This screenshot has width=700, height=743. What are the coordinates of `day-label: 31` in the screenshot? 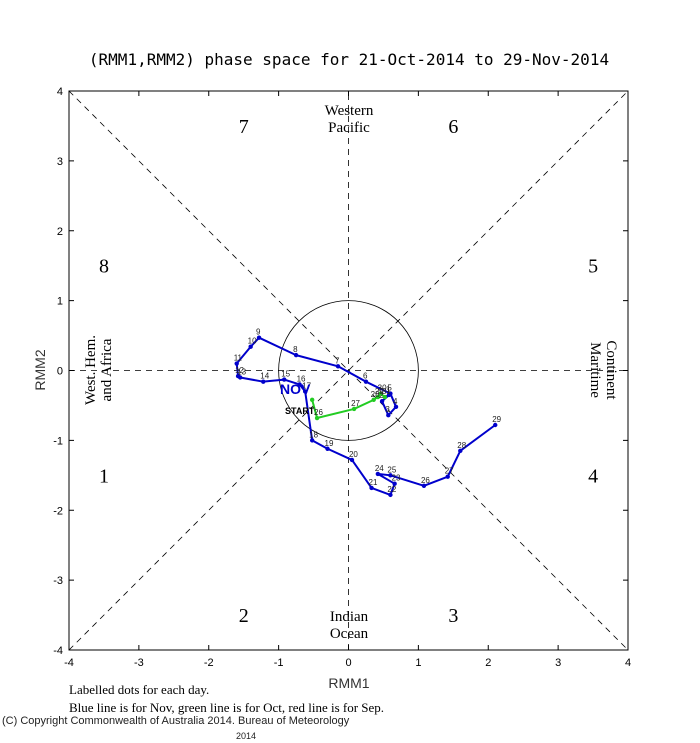 It's located at (386, 391).